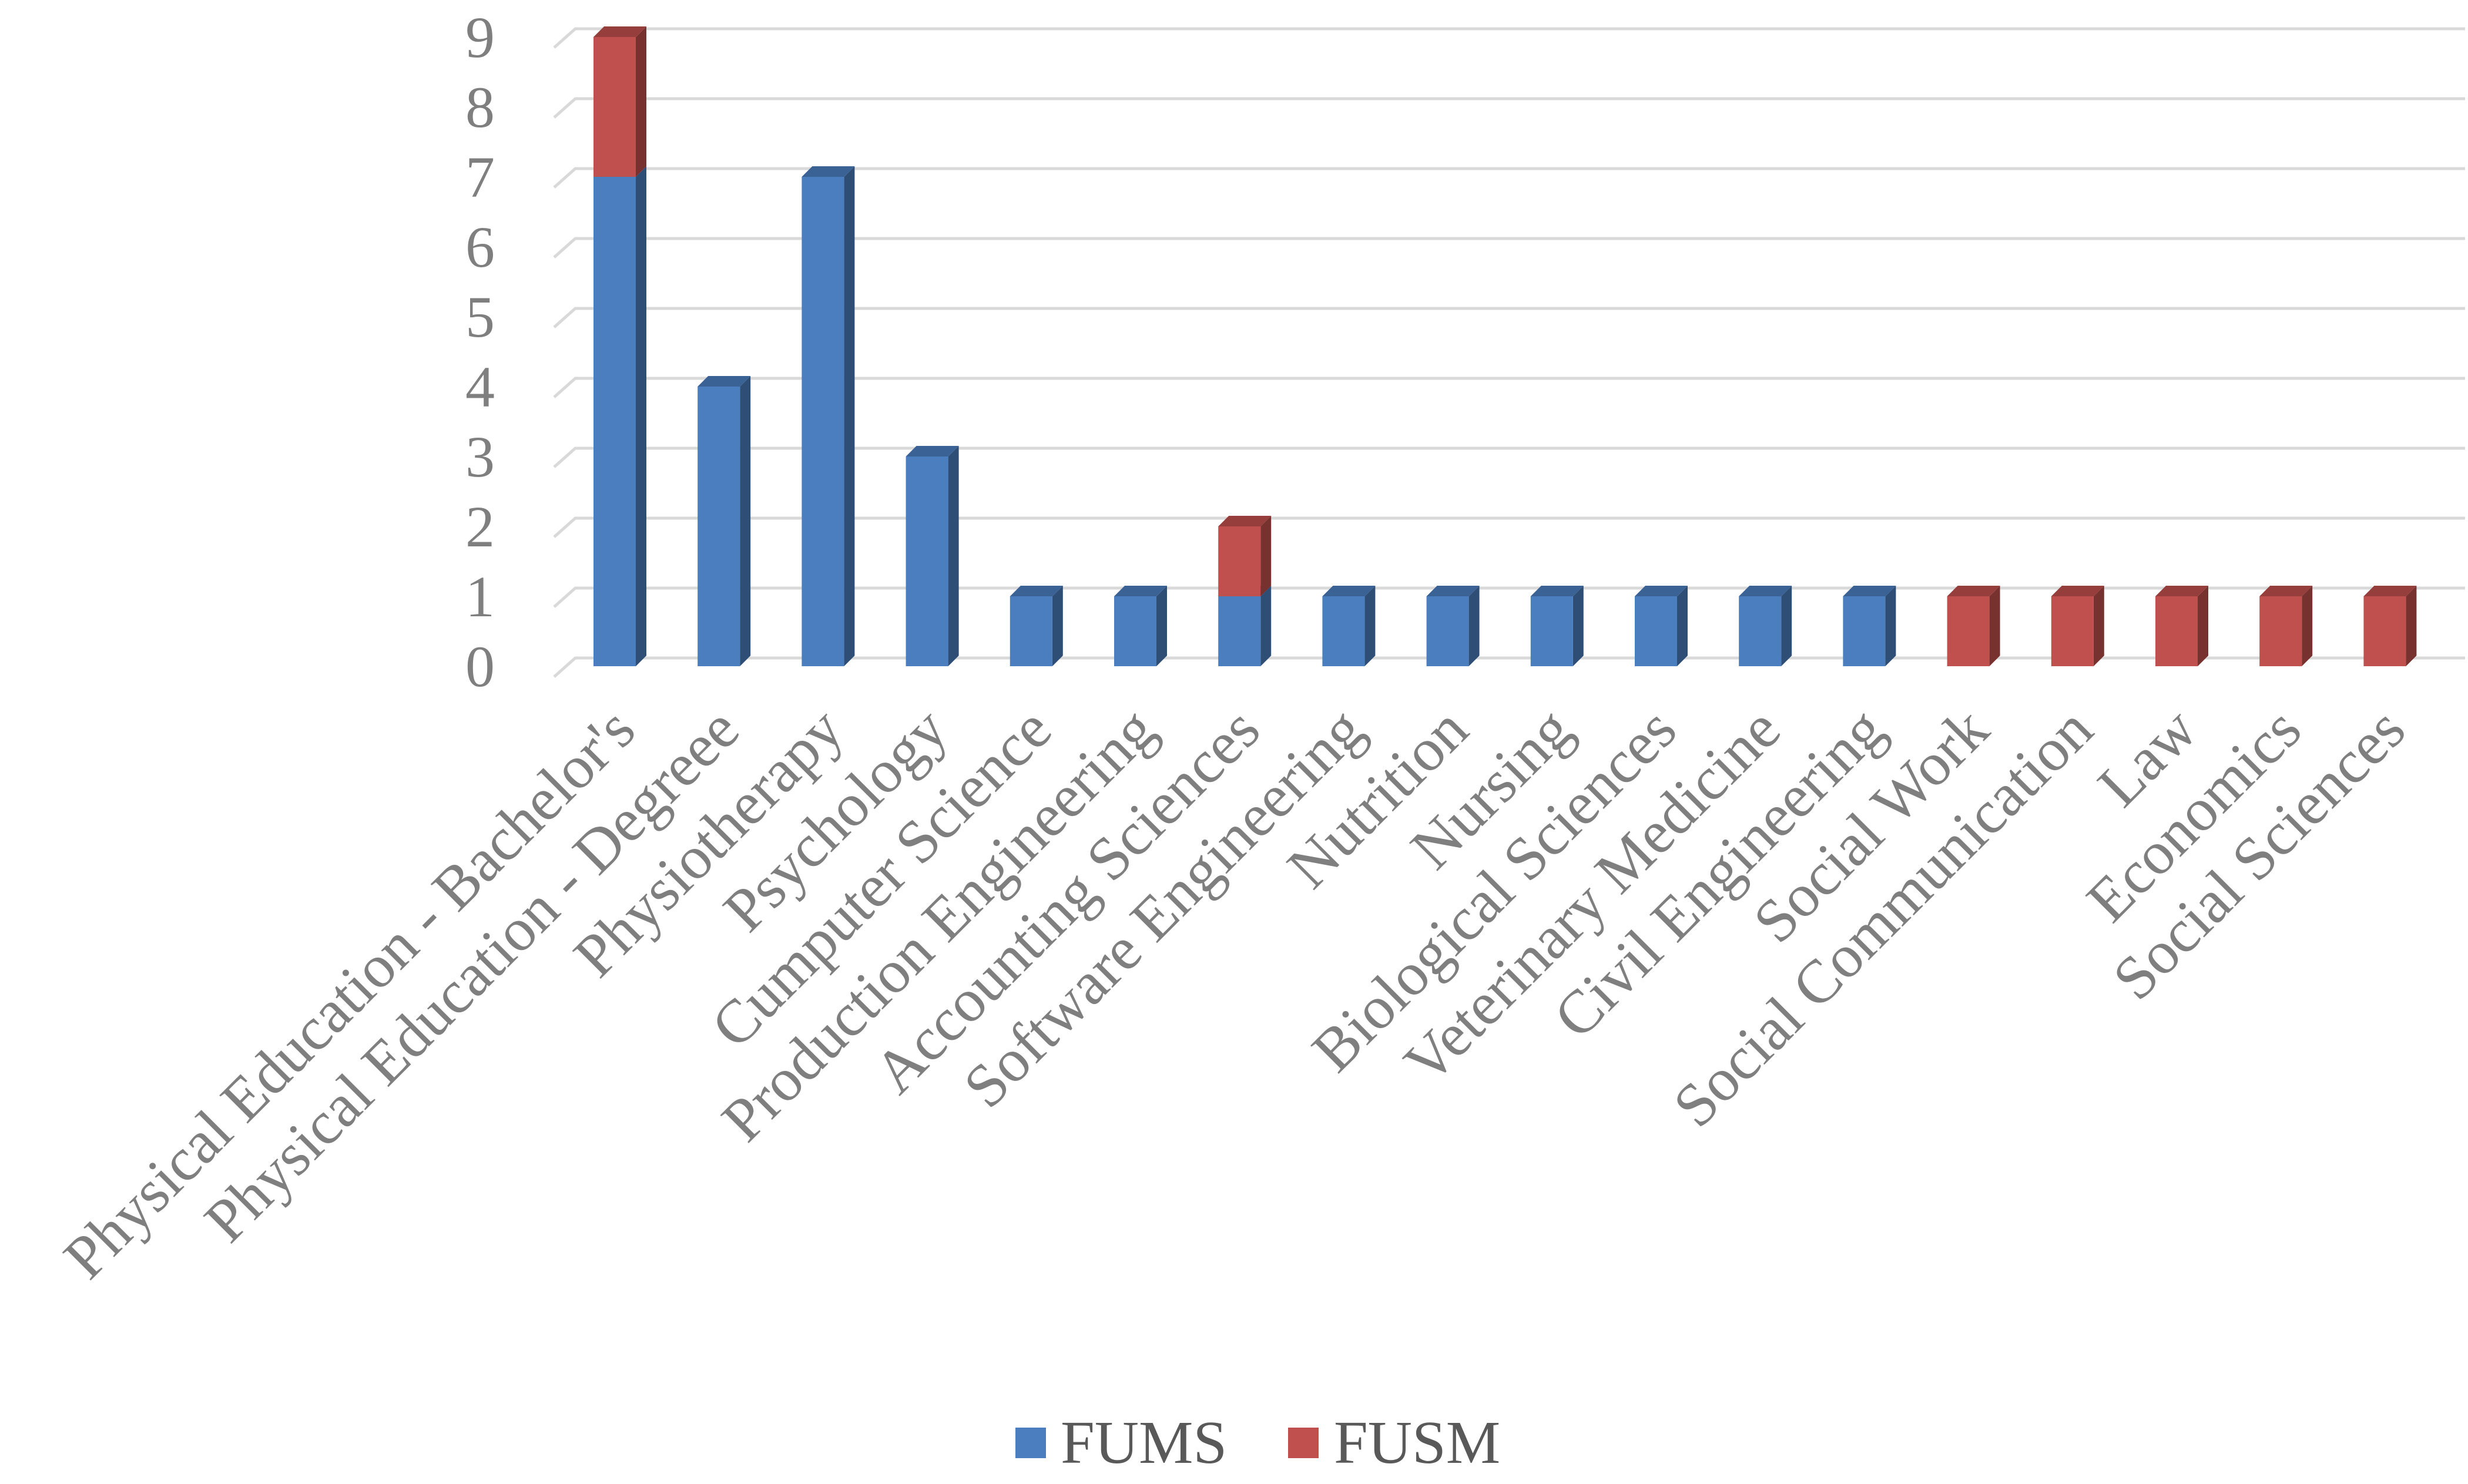  I want to click on y-tick-label: 1, so click(480, 596).